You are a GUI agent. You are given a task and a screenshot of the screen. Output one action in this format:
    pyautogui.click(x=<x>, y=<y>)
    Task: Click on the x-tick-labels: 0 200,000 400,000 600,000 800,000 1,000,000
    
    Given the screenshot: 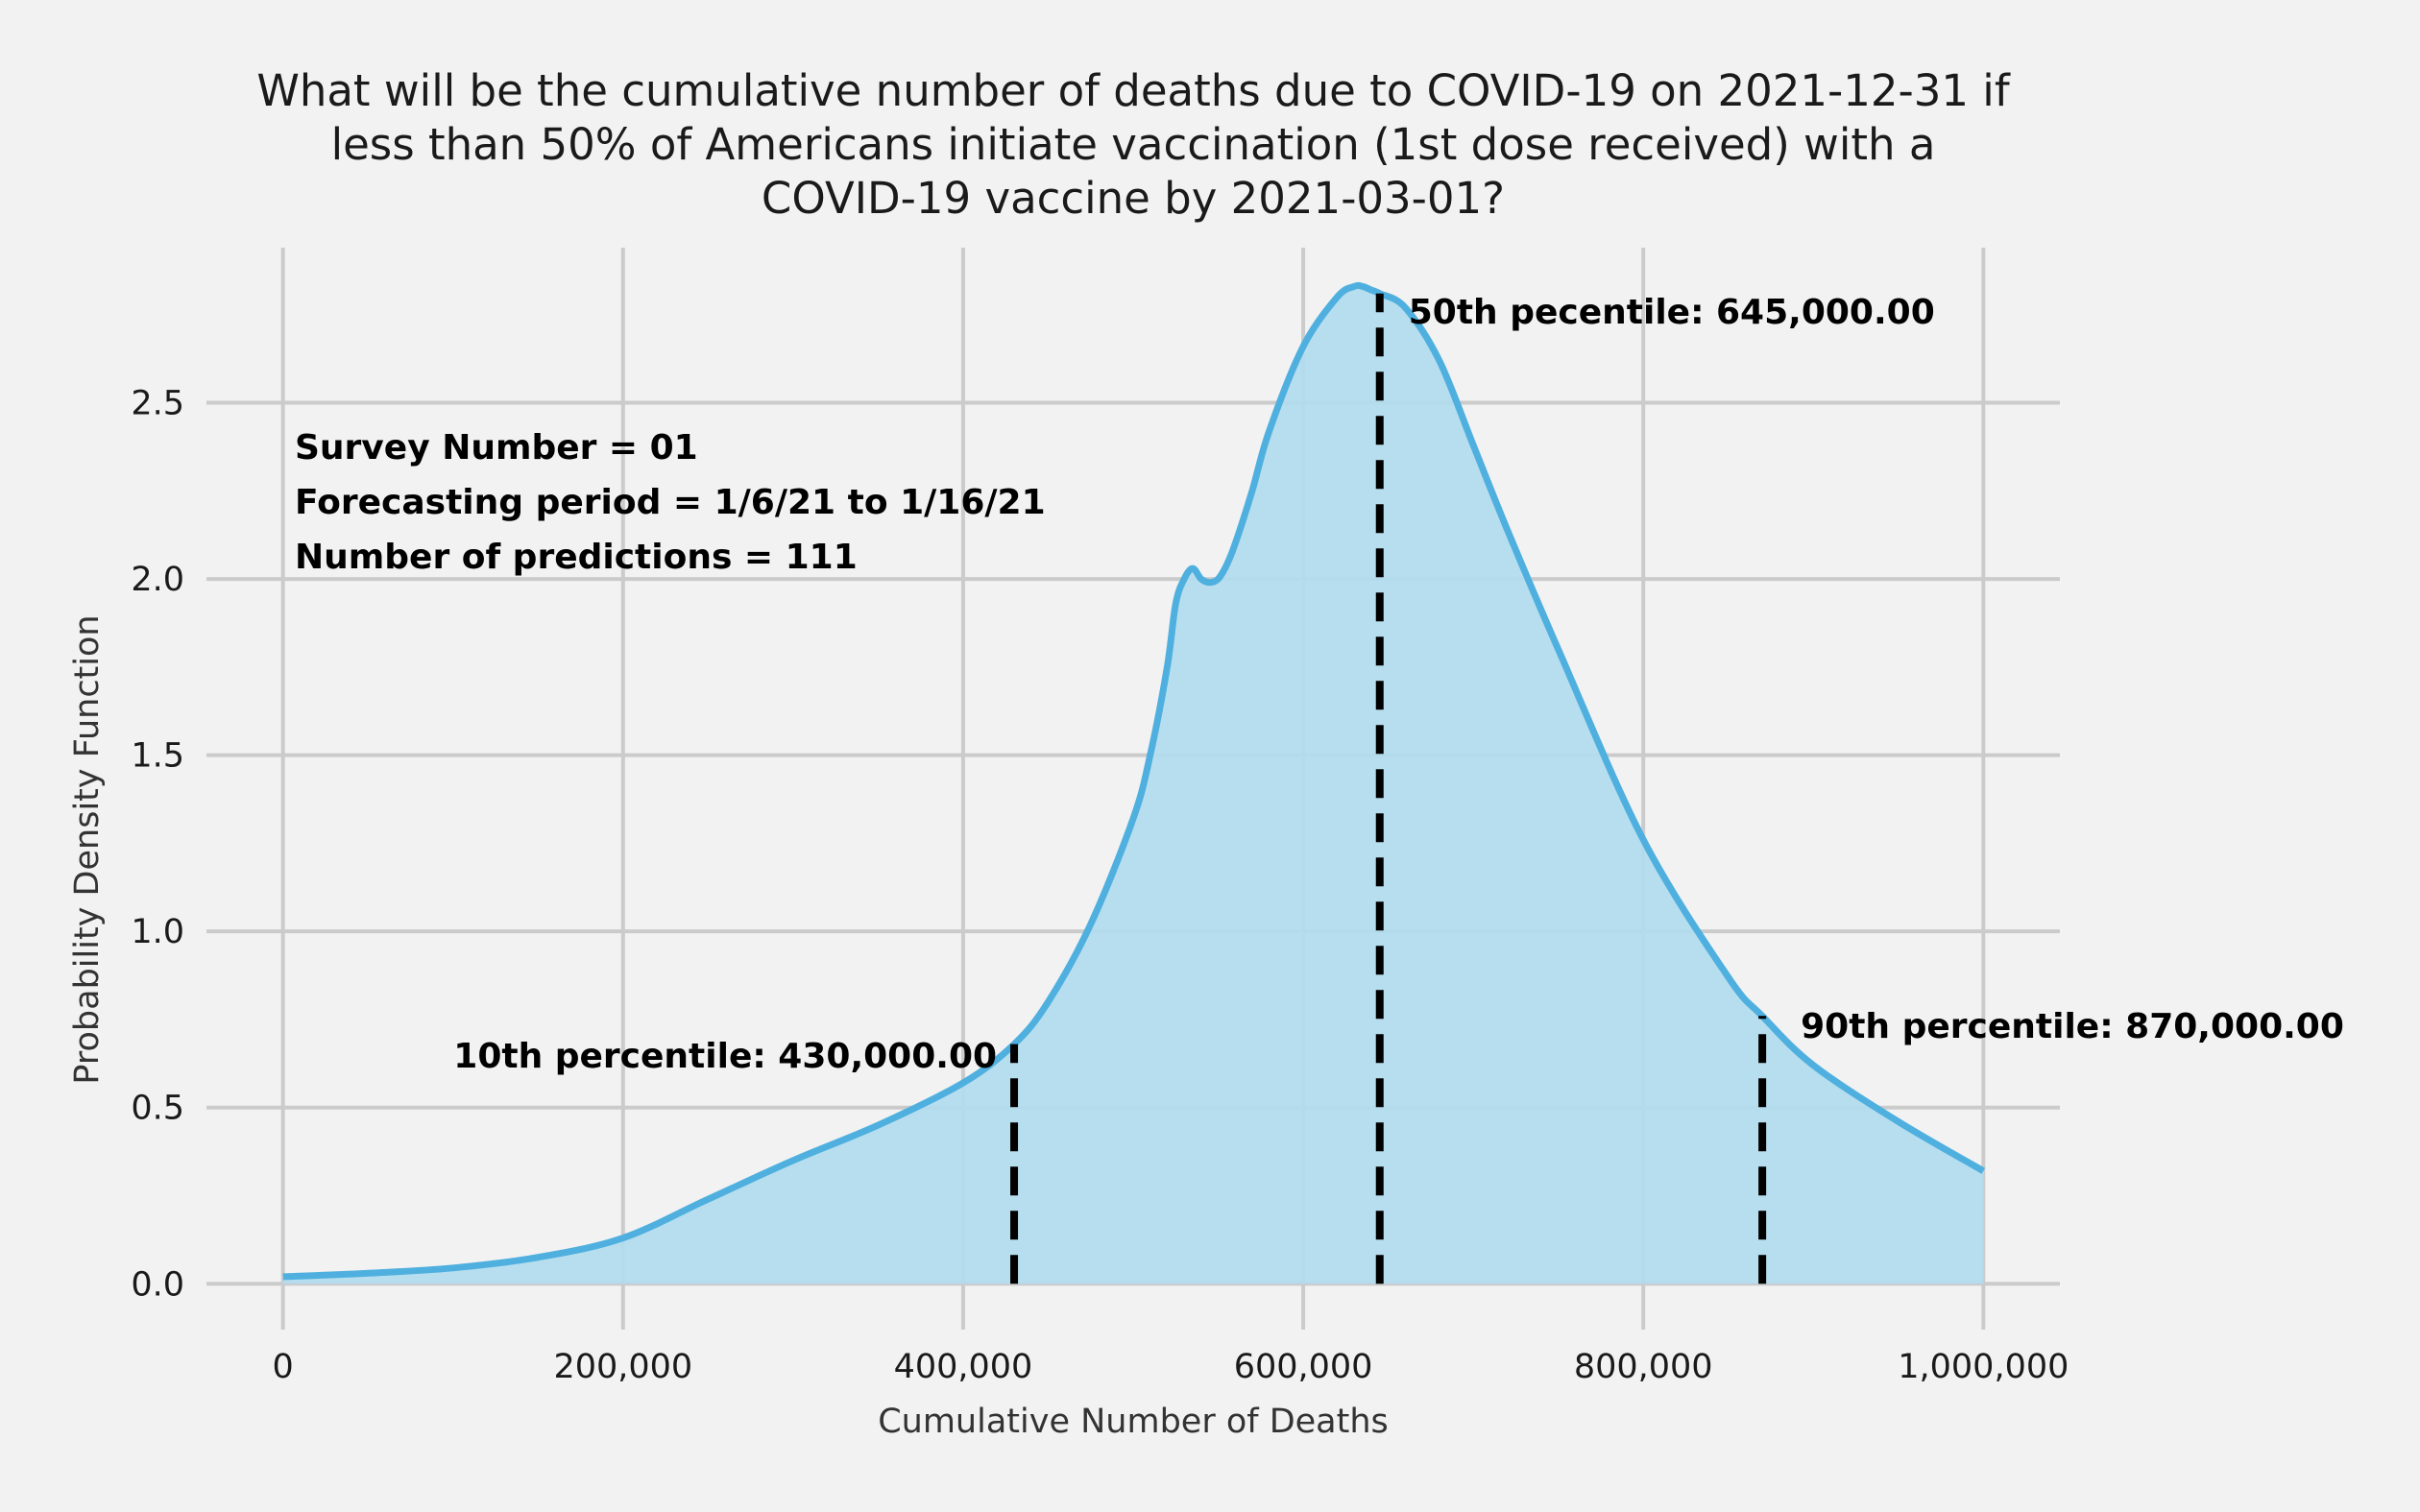 What is the action you would take?
    pyautogui.click(x=1171, y=1367)
    